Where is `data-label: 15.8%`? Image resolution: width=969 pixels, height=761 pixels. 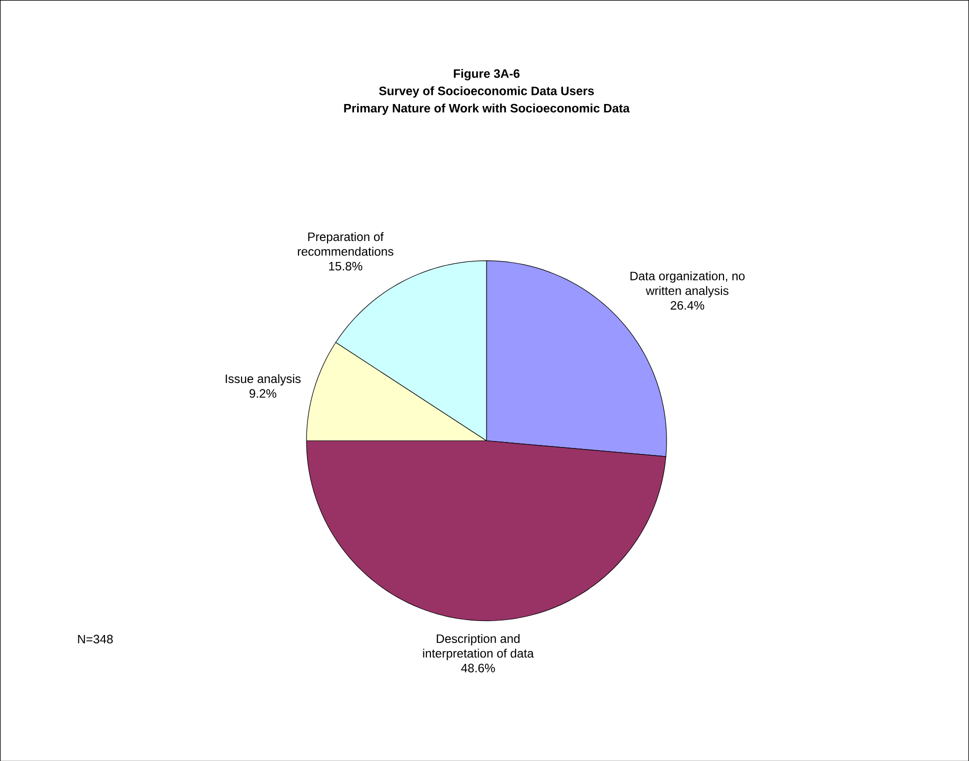 data-label: 15.8% is located at coordinates (345, 266).